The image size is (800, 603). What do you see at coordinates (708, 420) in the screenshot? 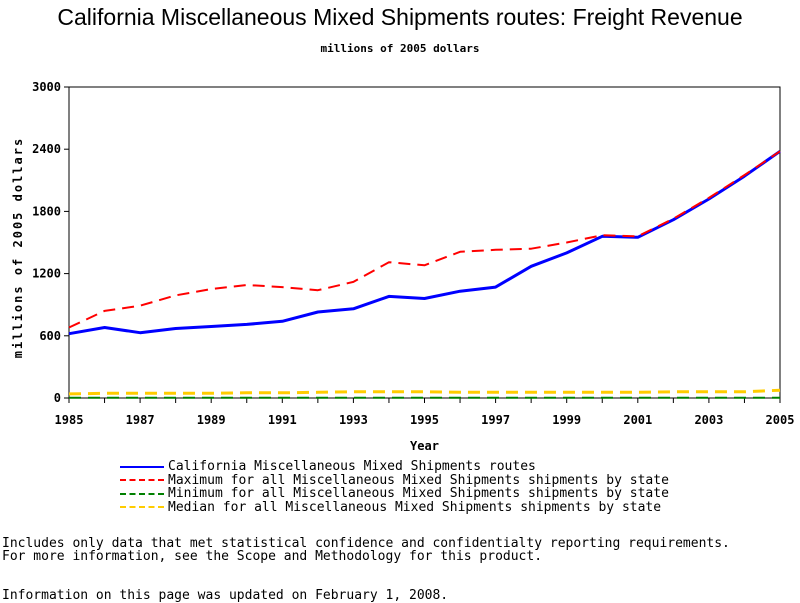
I see `x-tick-label: 2003` at bounding box center [708, 420].